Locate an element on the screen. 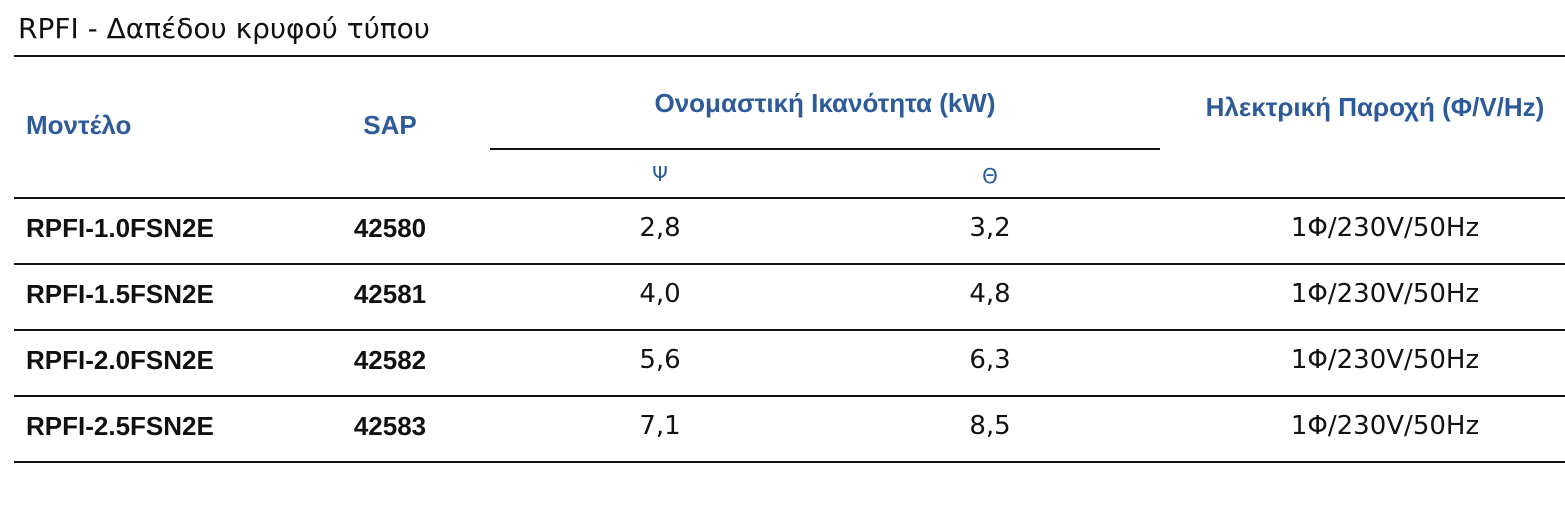  cell: 42582 is located at coordinates (390, 360).